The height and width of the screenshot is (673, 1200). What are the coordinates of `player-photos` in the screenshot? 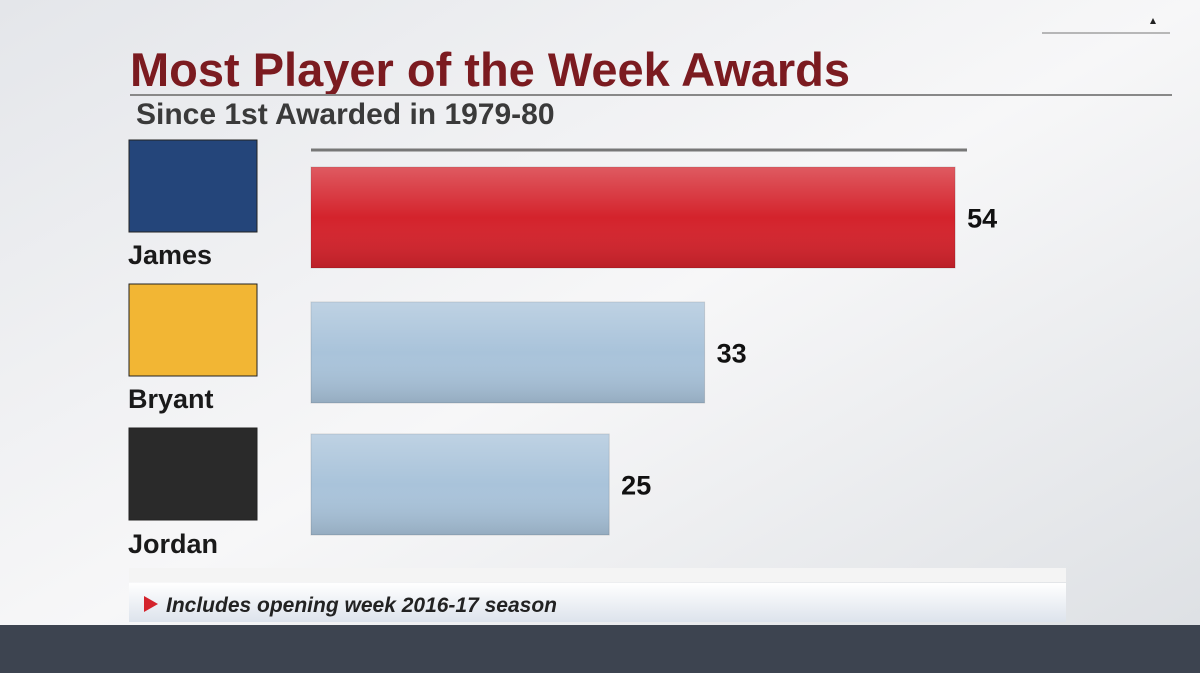 It's located at (193, 330).